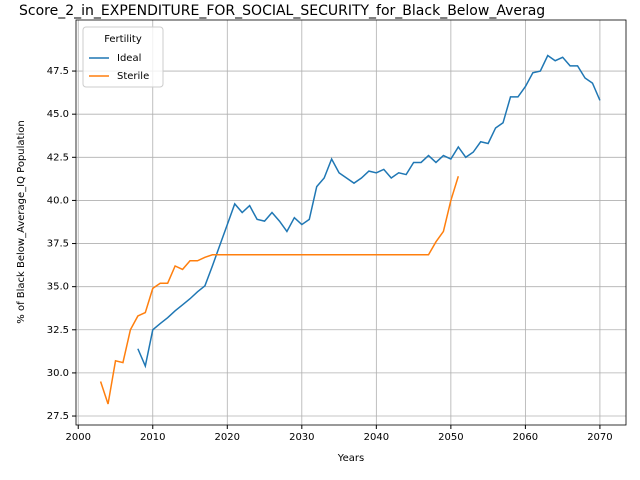 This screenshot has height=480, width=640. Describe the element at coordinates (58, 287) in the screenshot. I see `y-tick-label: 35.0` at that location.